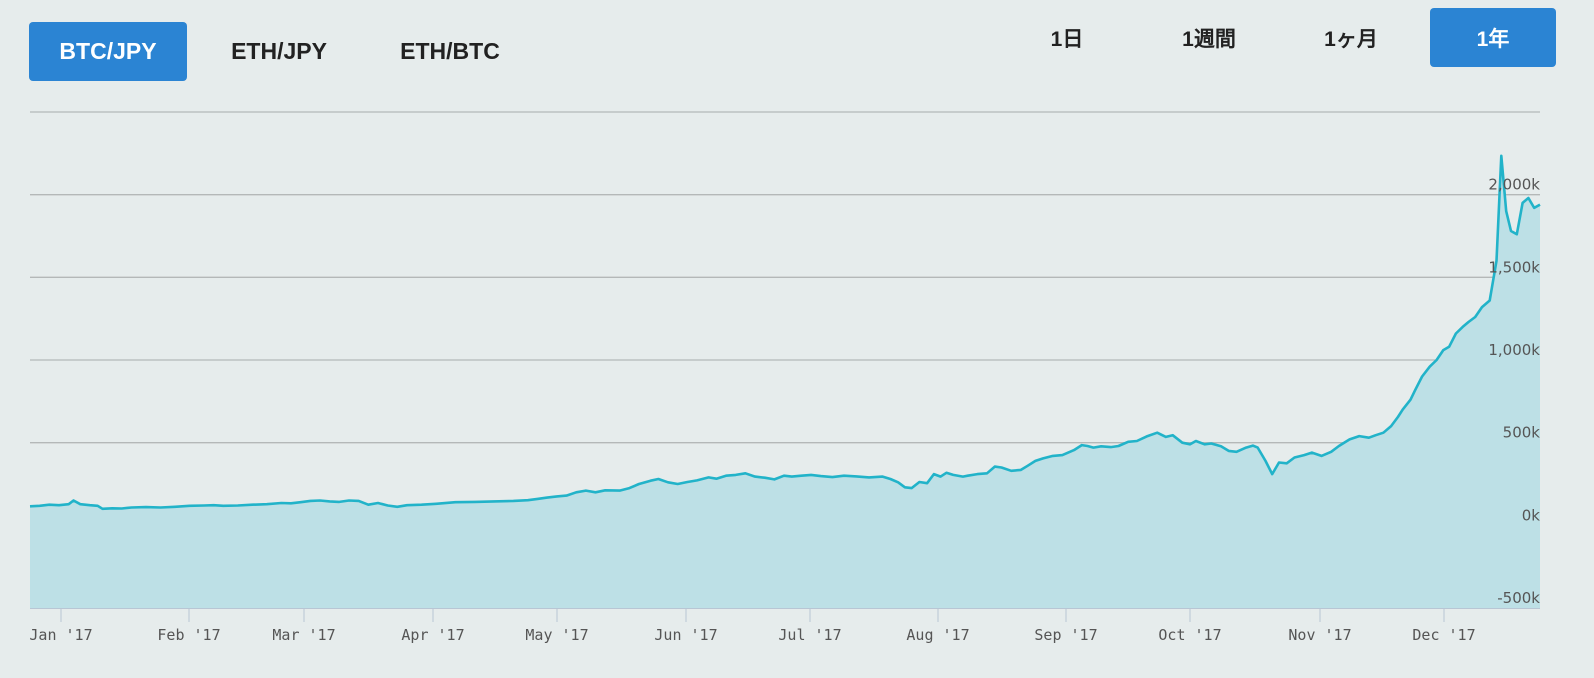  Describe the element at coordinates (1351, 39) in the screenshot. I see `tab-range-1-month: 1ヶ月` at that location.